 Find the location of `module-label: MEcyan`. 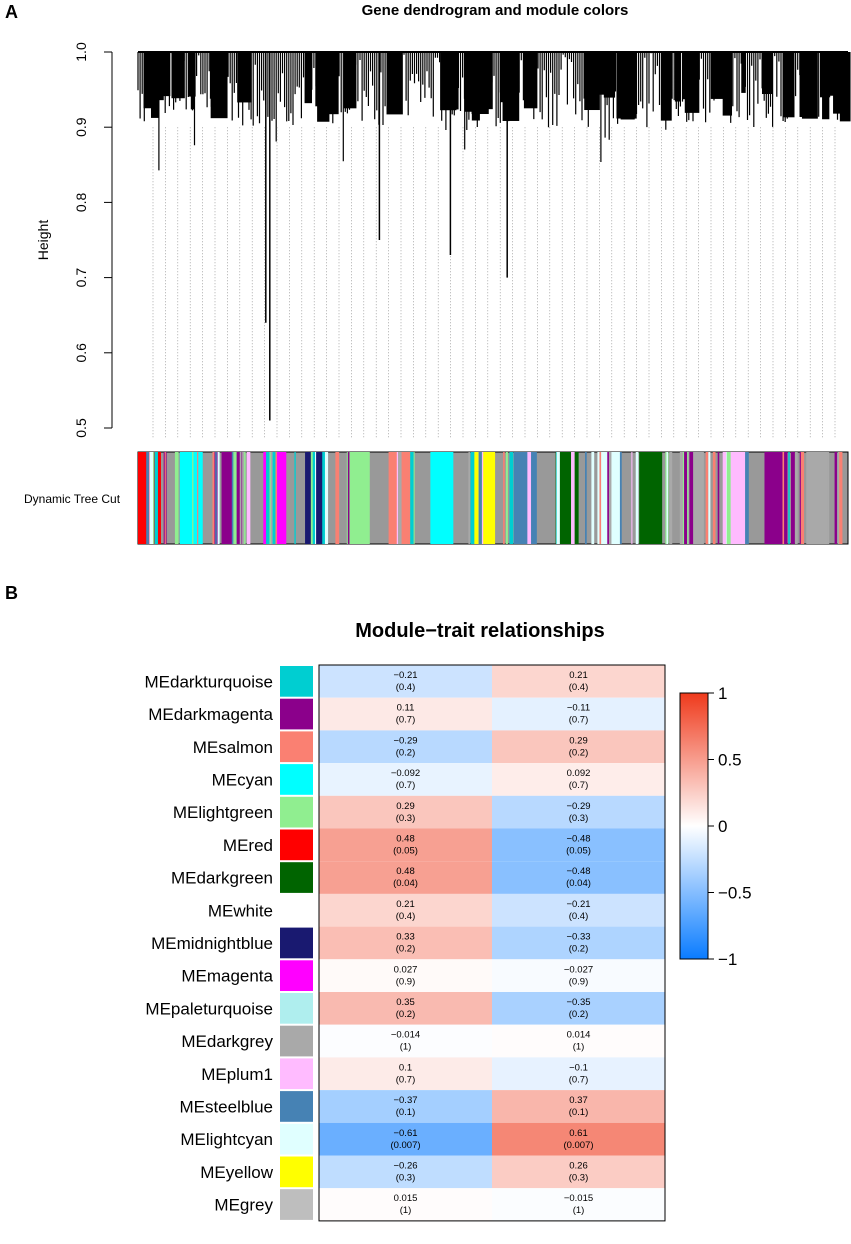

module-label: MEcyan is located at coordinates (242, 779).